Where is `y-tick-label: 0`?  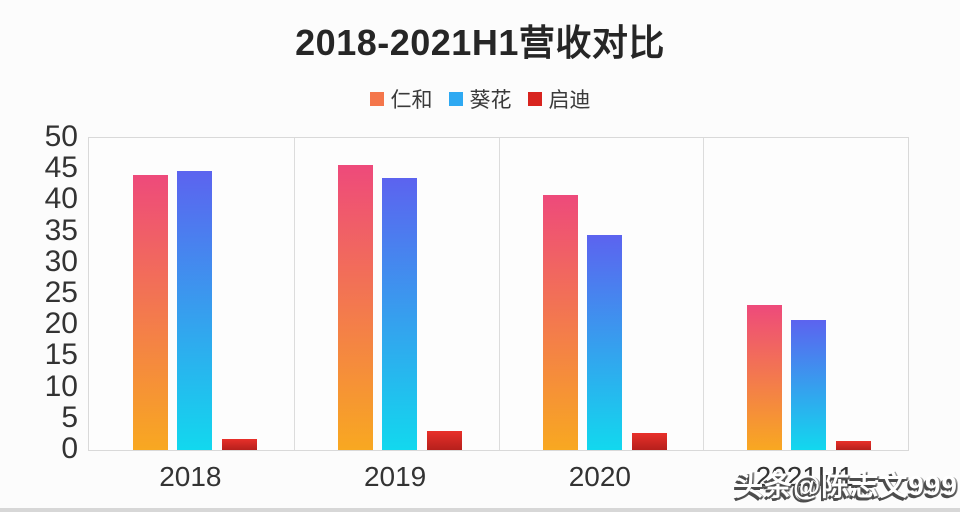
y-tick-label: 0 is located at coordinates (69, 448).